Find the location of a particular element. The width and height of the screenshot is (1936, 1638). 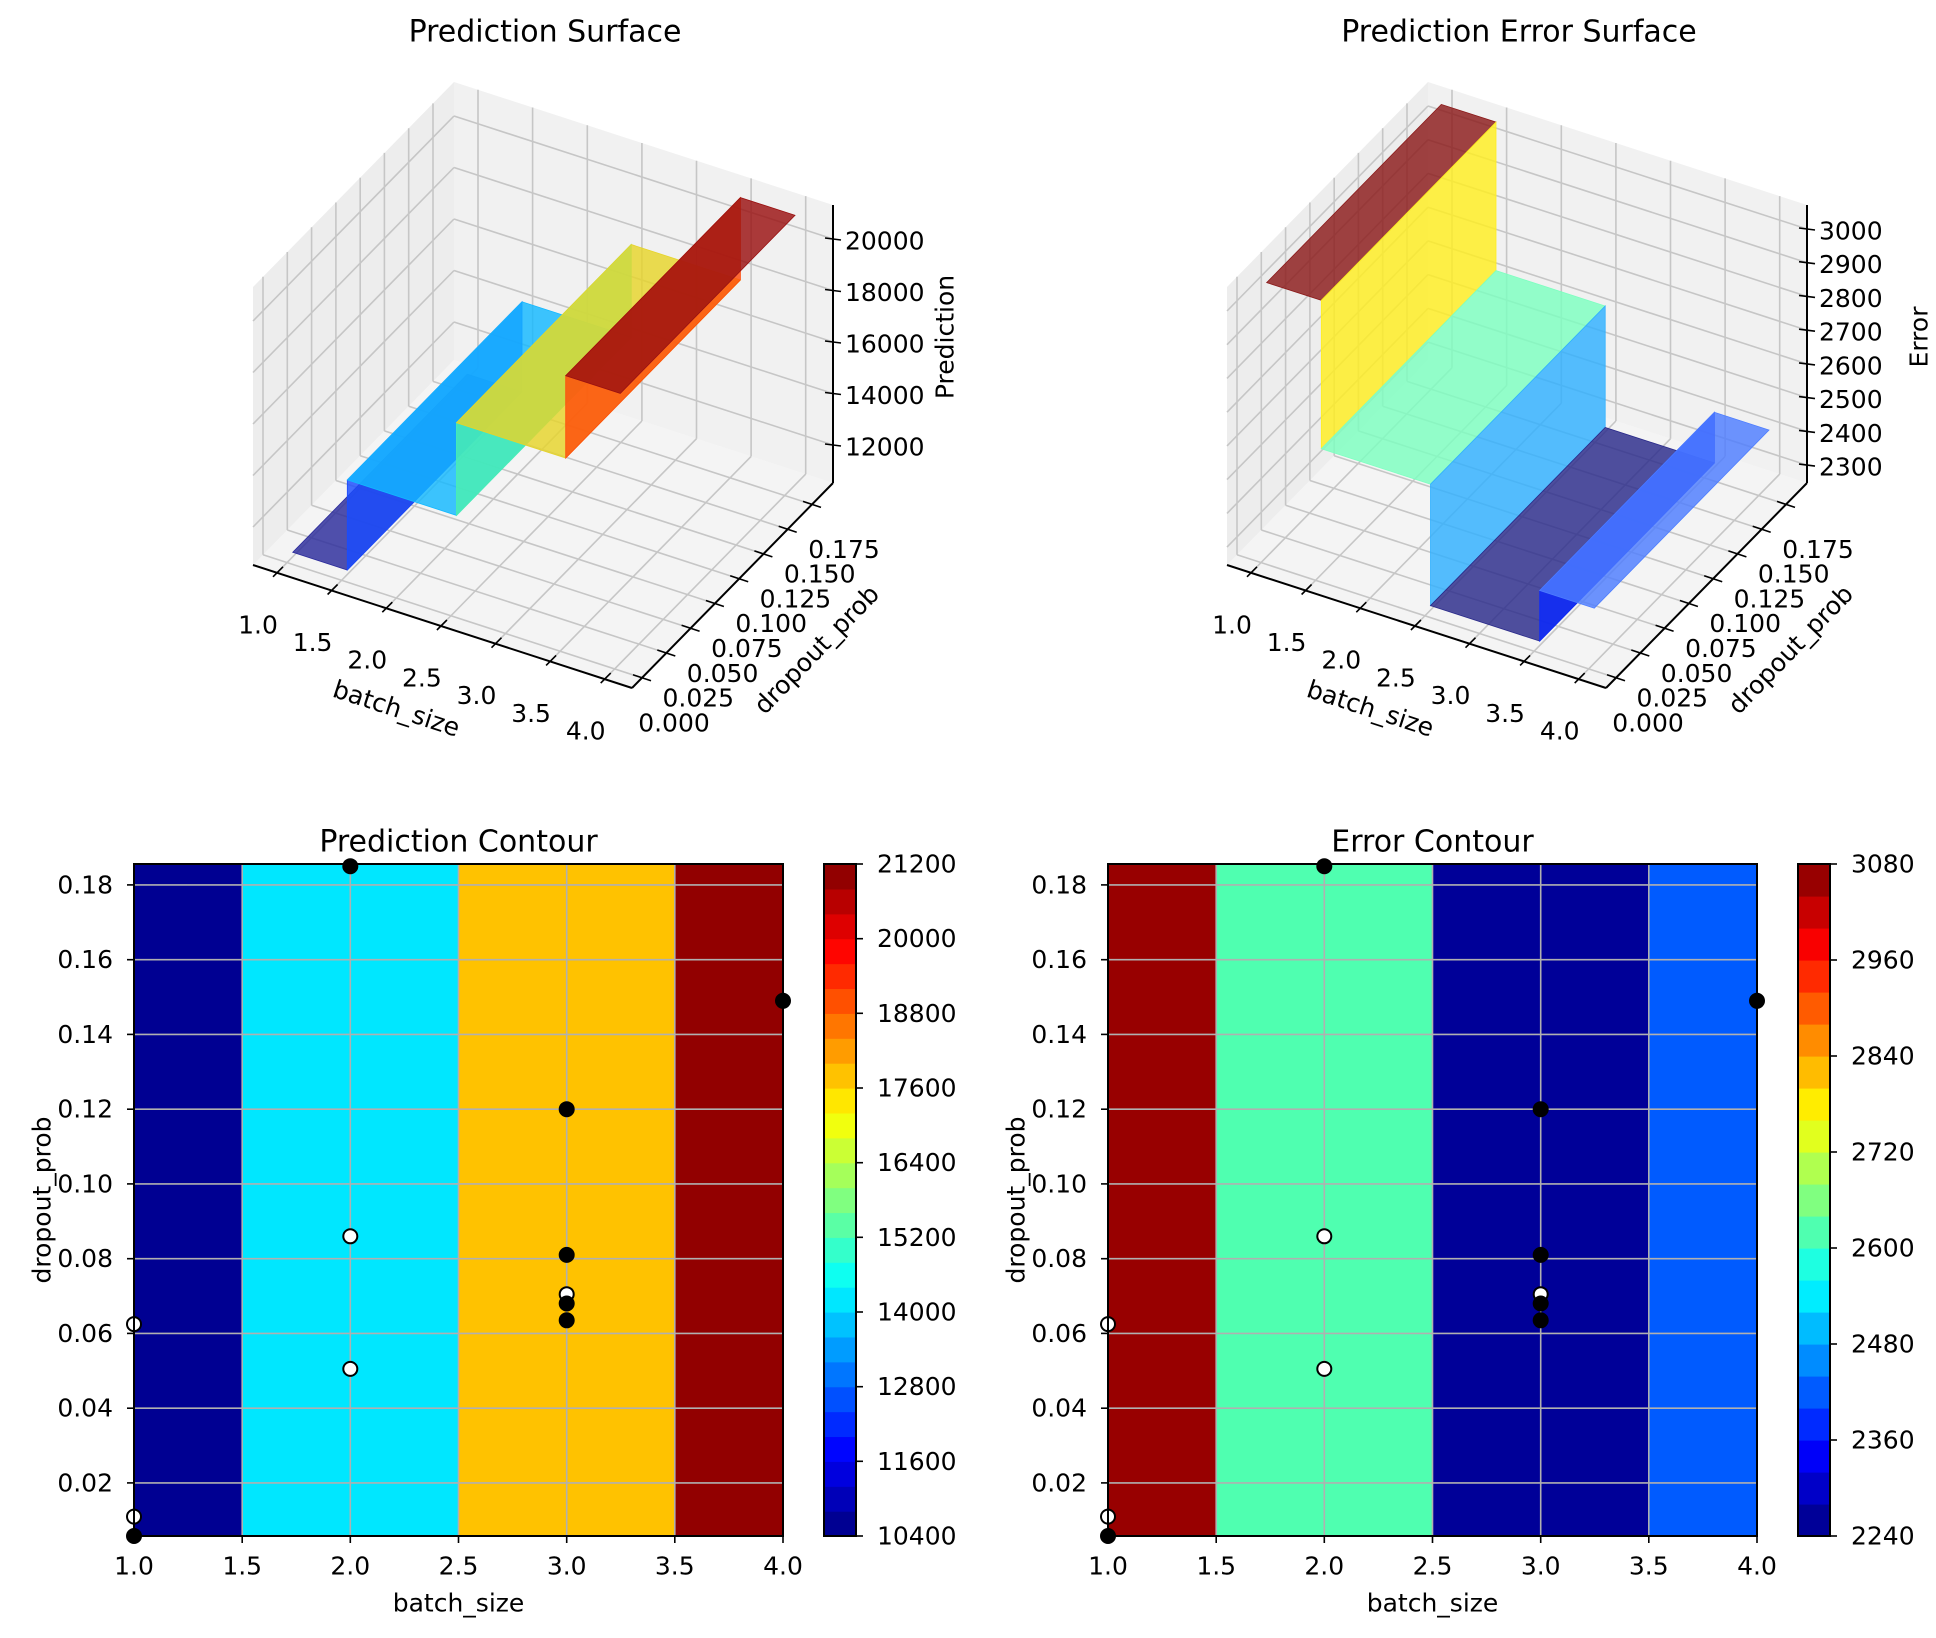

x-tick-label: 1.0 is located at coordinates (134, 1566).